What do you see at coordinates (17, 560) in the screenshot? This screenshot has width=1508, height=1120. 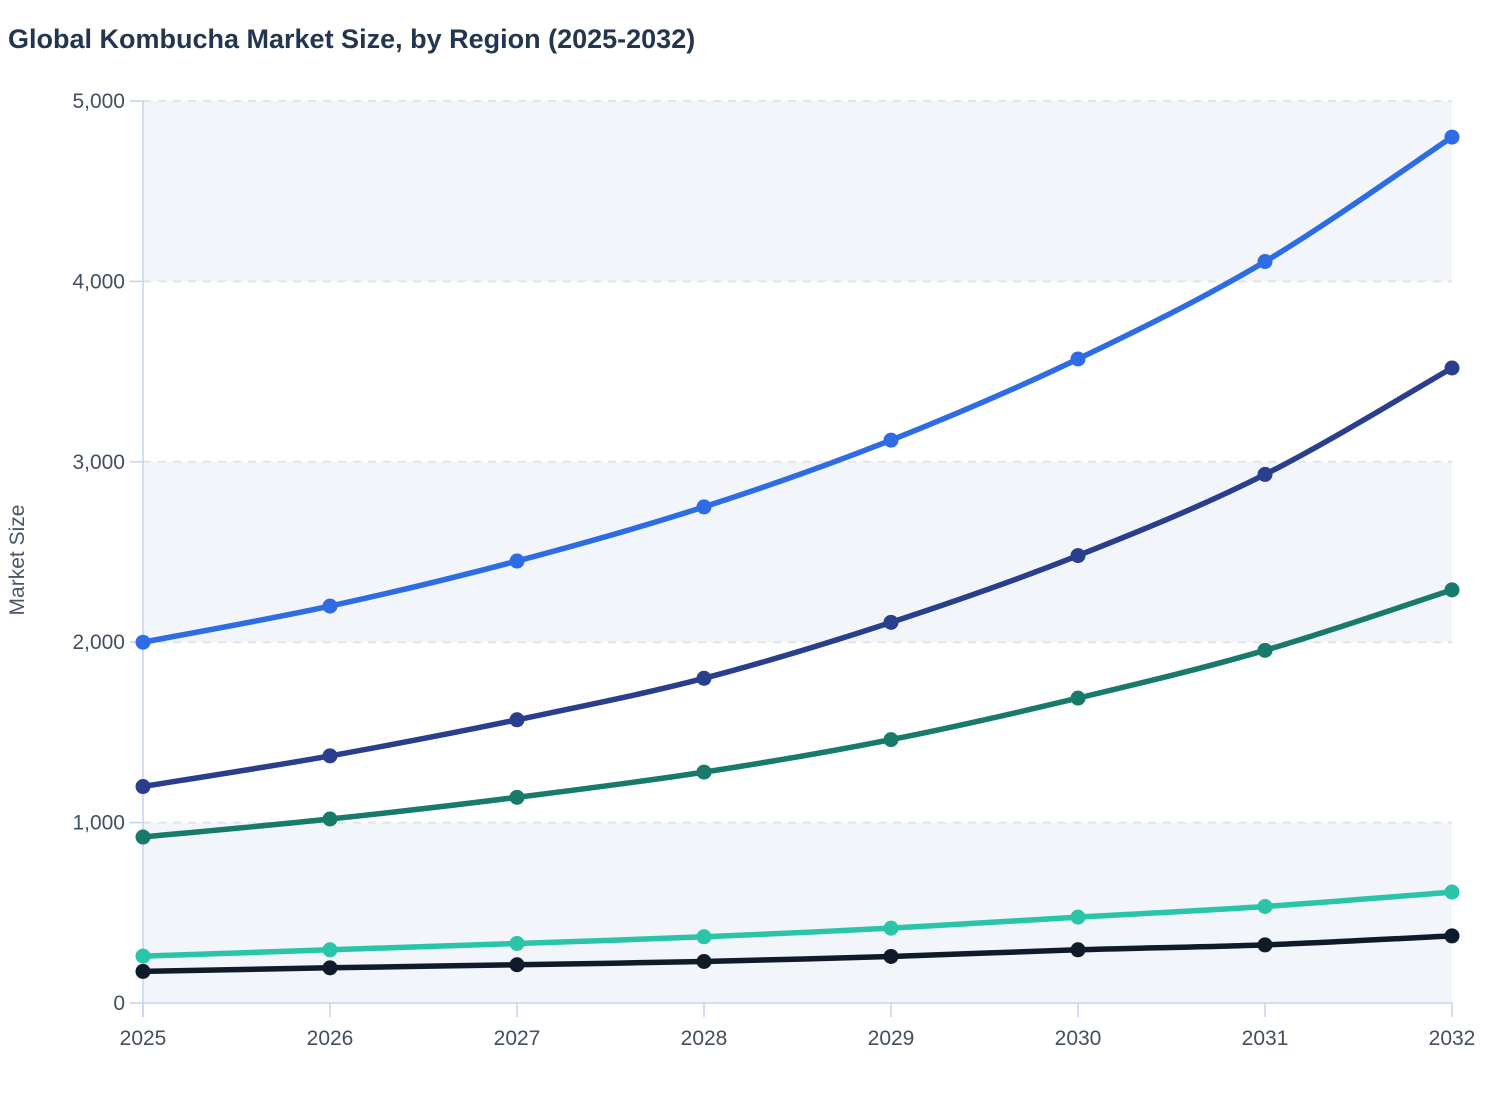 I see `y-axis-title-text: Market Size` at bounding box center [17, 560].